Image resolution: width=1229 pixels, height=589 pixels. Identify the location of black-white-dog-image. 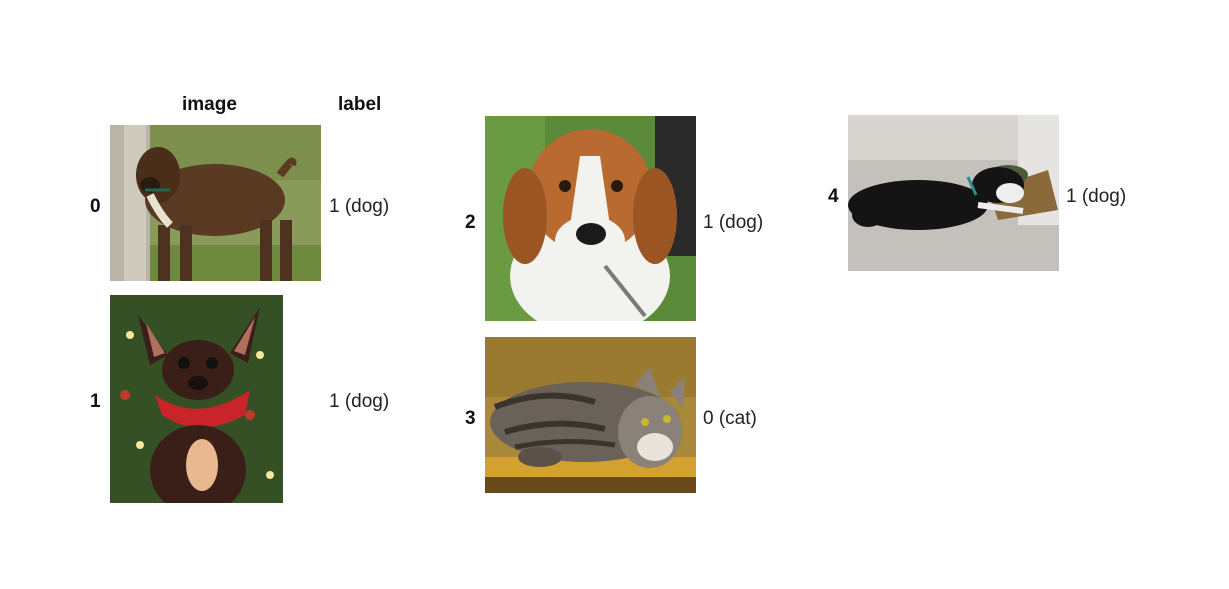
(953, 193).